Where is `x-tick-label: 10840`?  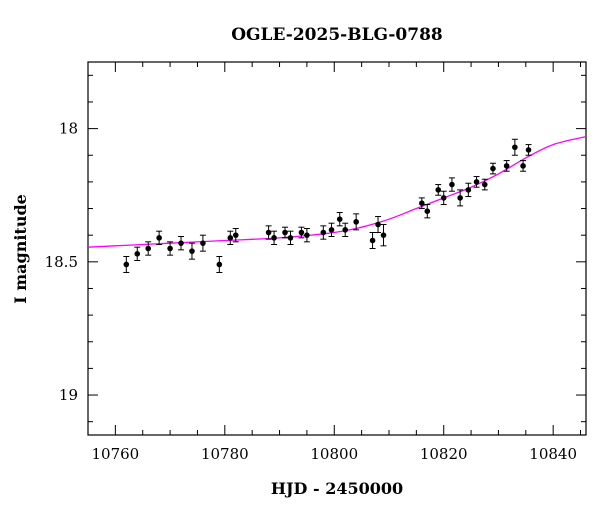 x-tick-label: 10840 is located at coordinates (553, 454).